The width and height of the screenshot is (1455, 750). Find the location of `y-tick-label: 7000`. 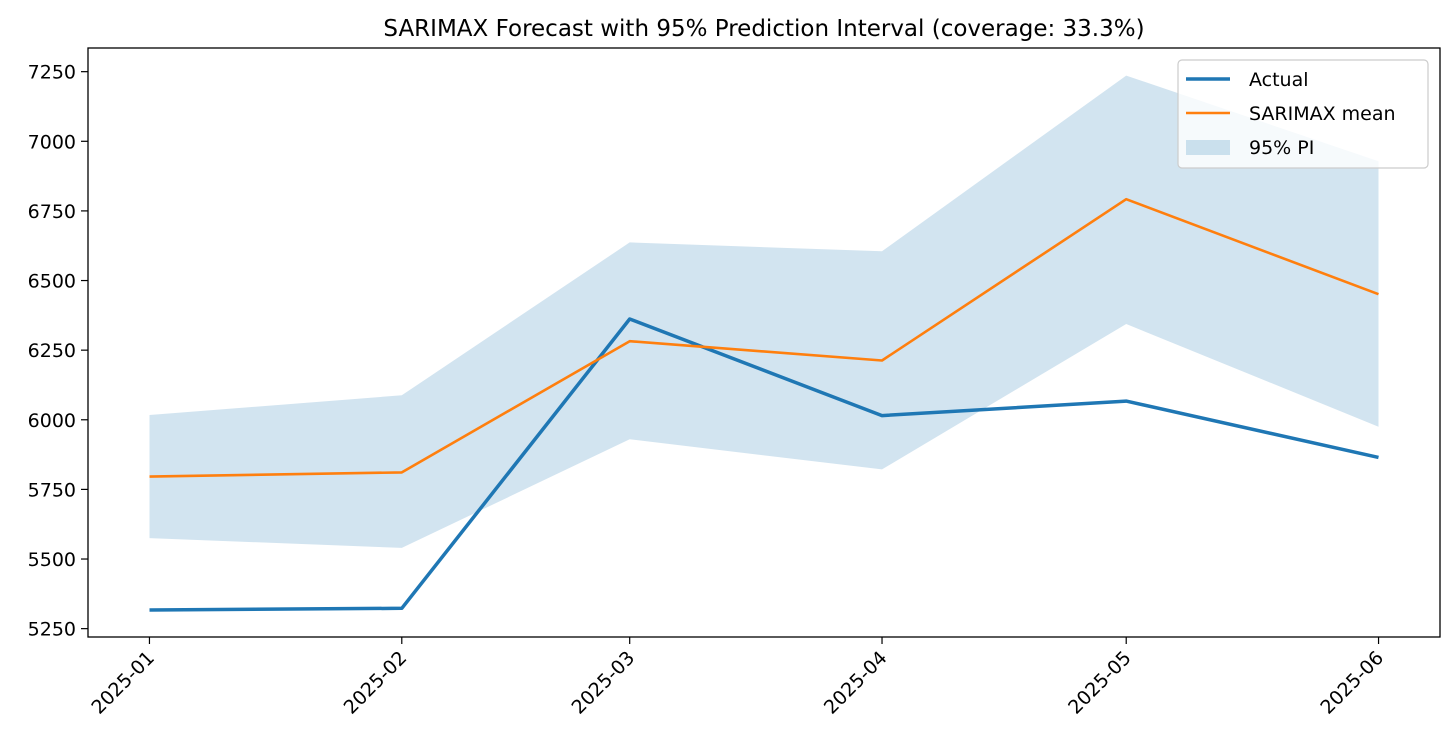

y-tick-label: 7000 is located at coordinates (52, 142).